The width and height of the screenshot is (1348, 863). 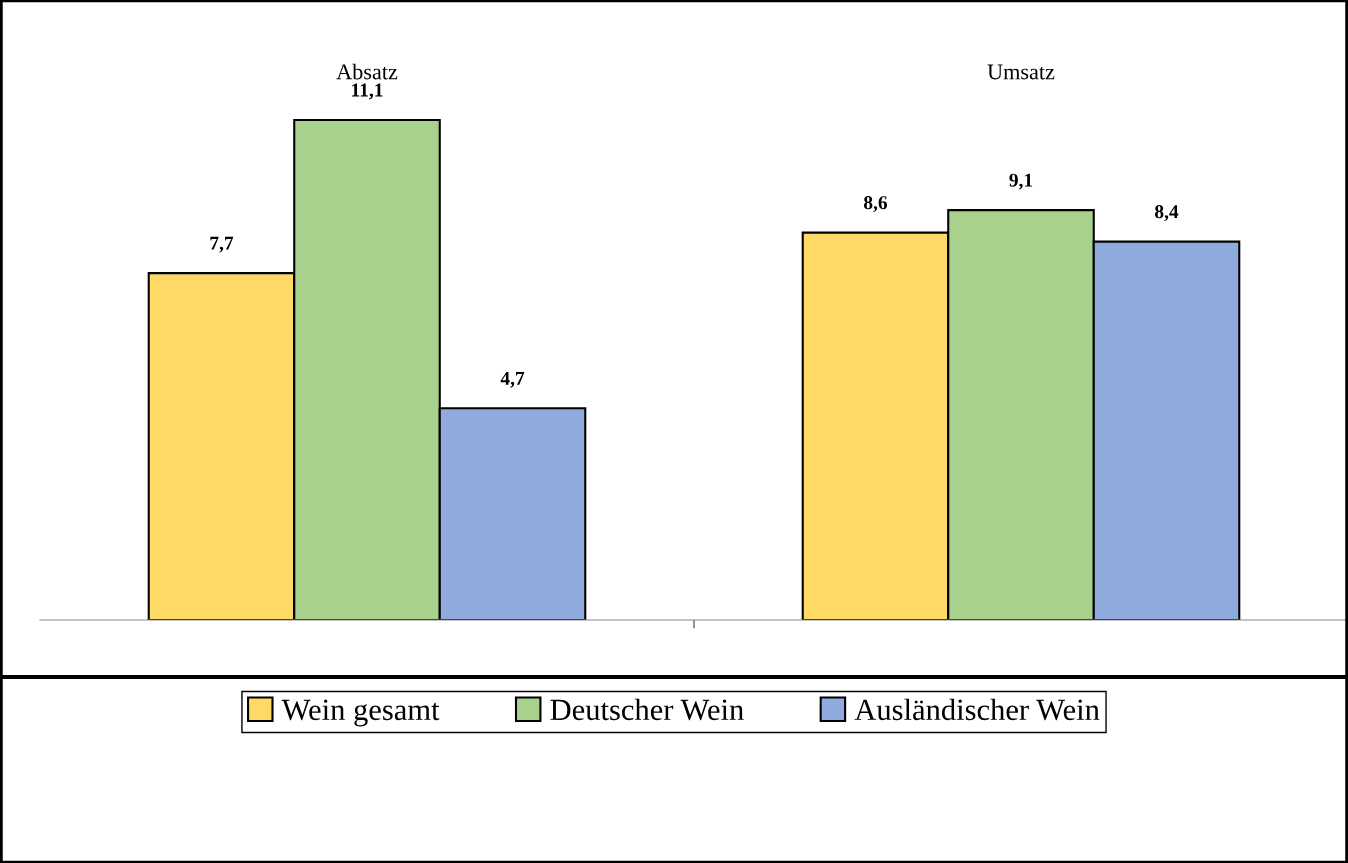 I want to click on legend-label: Ausländischer Wein, so click(x=977, y=709).